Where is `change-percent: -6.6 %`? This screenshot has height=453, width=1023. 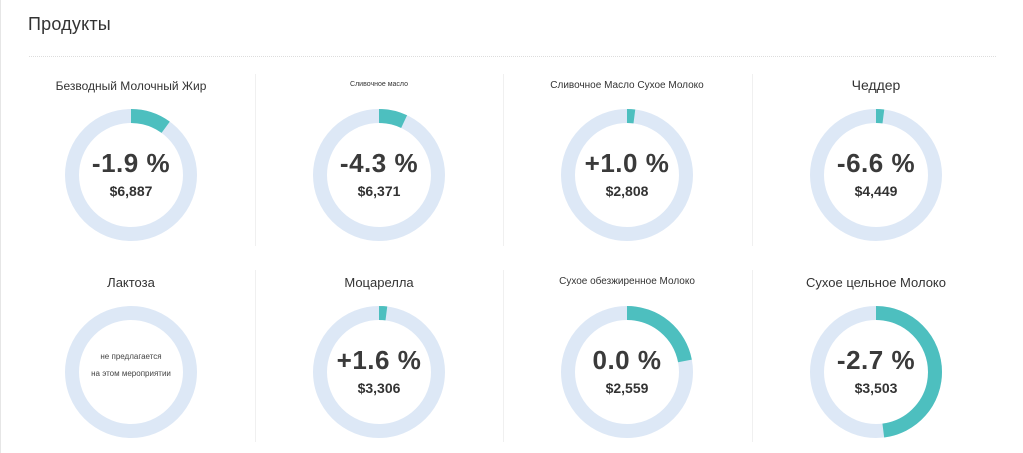
change-percent: -6.6 % is located at coordinates (876, 163).